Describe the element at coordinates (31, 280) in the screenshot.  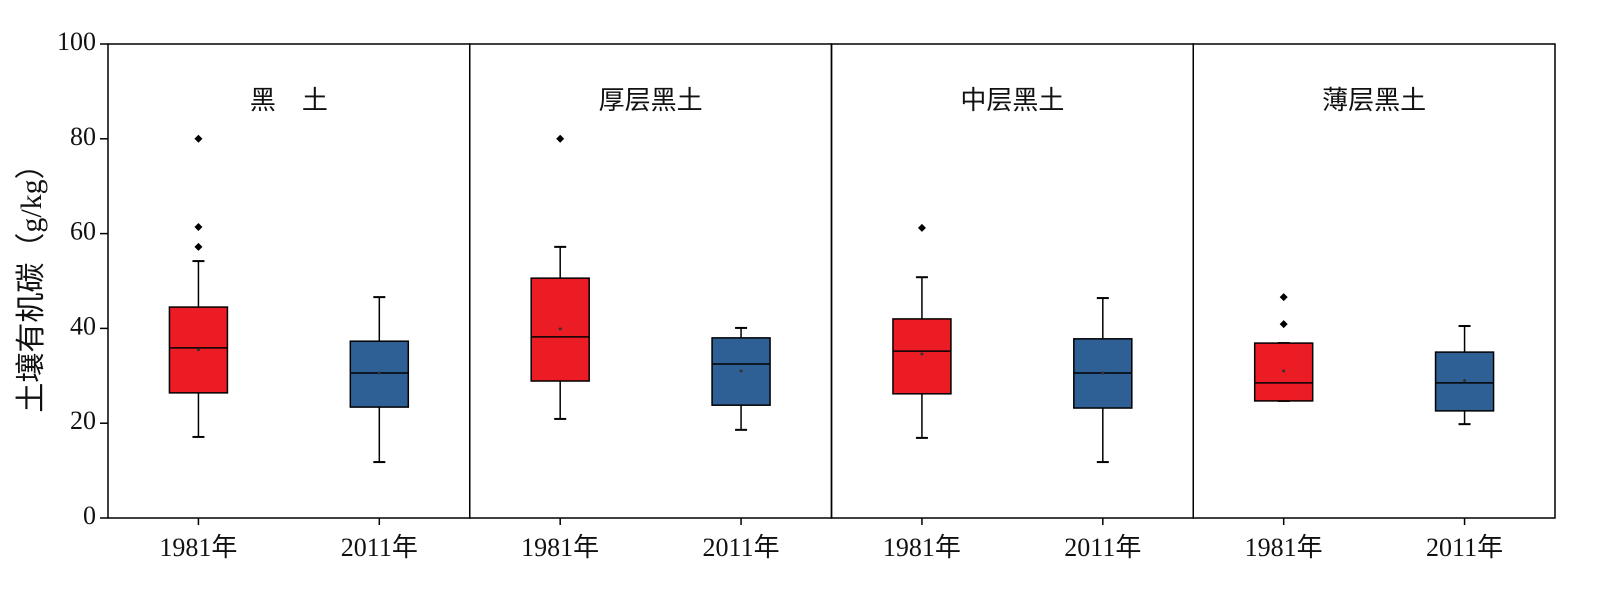
I see `y-axis-label: 土壤有机碳（g/kg）` at that location.